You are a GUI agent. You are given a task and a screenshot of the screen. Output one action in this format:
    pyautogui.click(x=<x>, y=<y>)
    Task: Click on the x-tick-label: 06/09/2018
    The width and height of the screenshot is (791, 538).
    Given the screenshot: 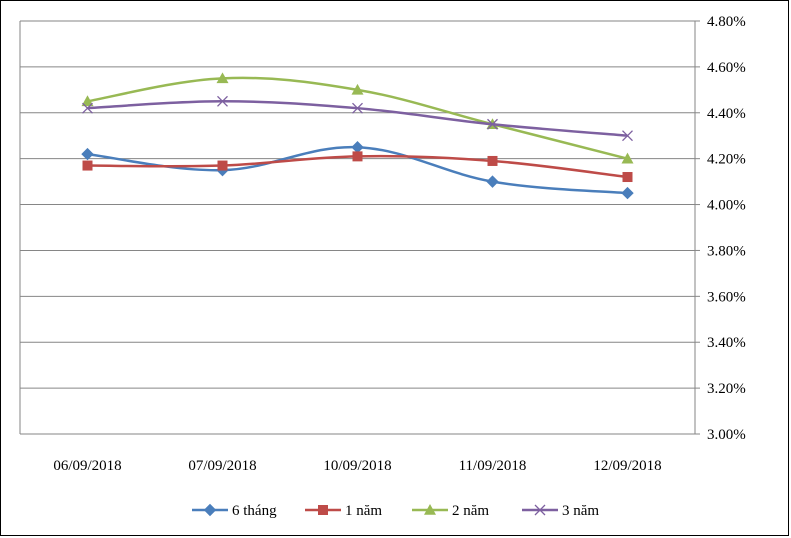 What is the action you would take?
    pyautogui.click(x=87, y=466)
    